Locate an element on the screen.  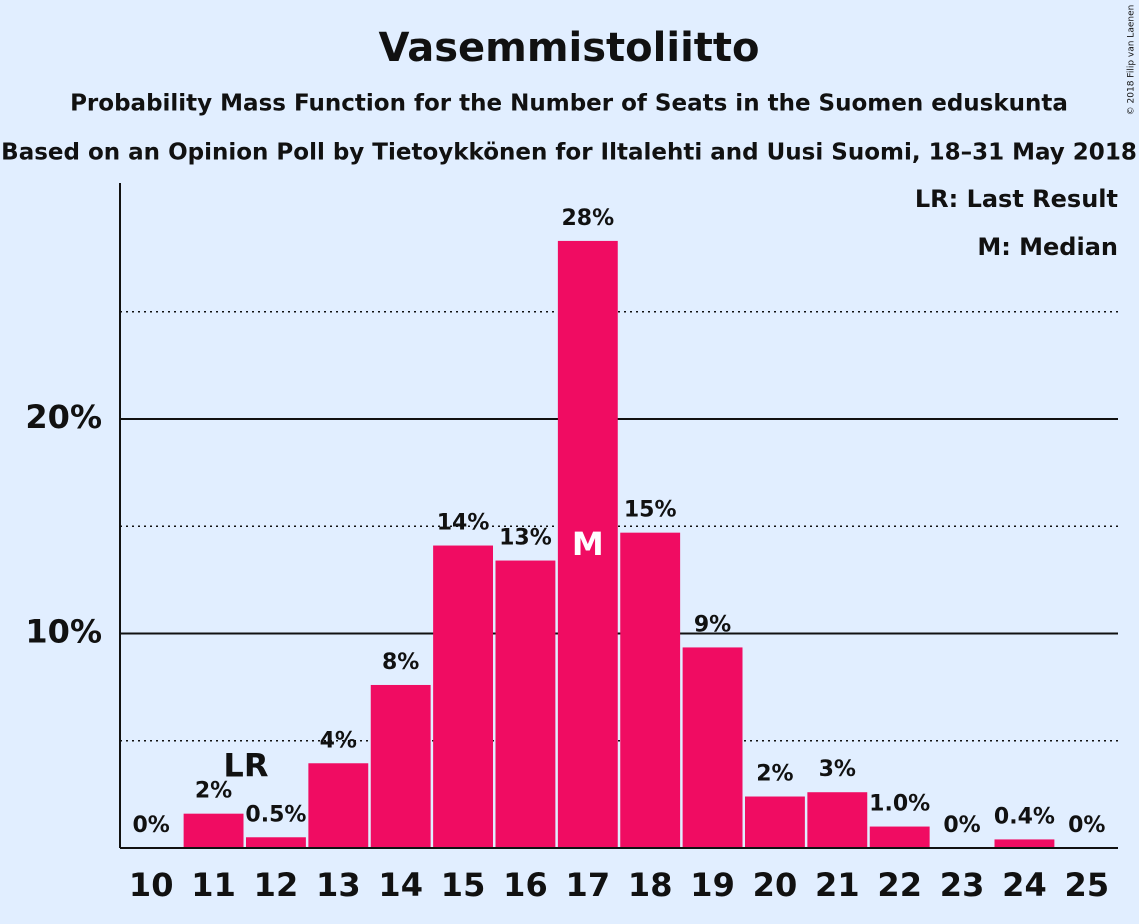
value-label: 28% is located at coordinates (587, 218).